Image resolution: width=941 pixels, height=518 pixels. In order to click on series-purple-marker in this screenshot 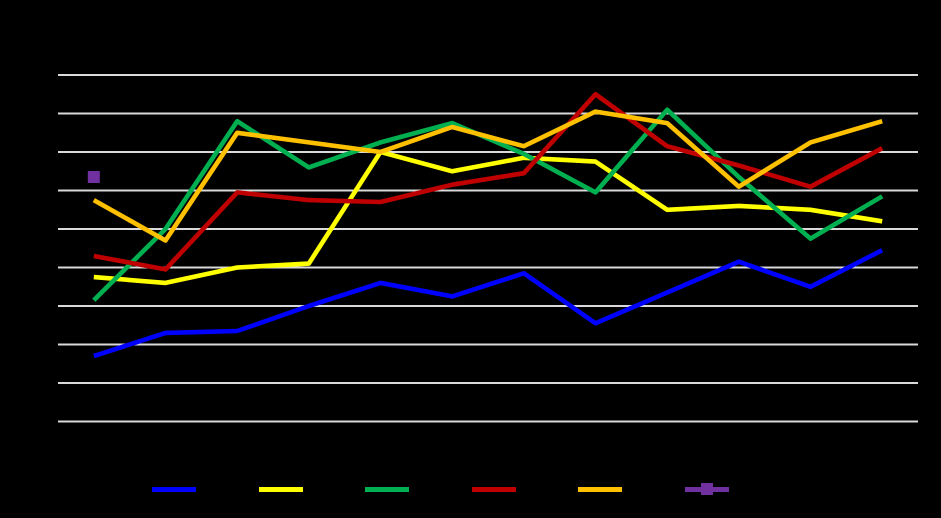, I will do `click(93, 177)`.